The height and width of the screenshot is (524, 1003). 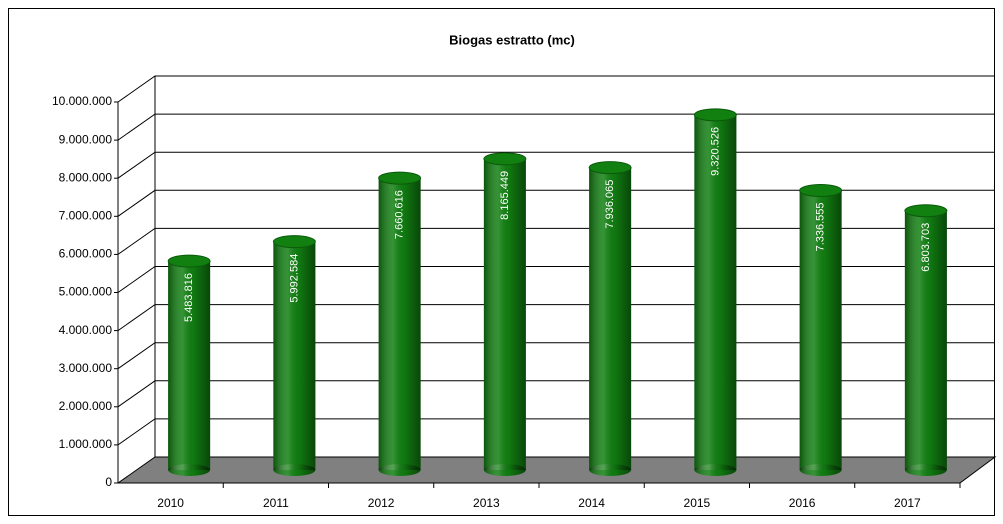 What do you see at coordinates (86, 368) in the screenshot?
I see `y-tick-label: 3.000.000` at bounding box center [86, 368].